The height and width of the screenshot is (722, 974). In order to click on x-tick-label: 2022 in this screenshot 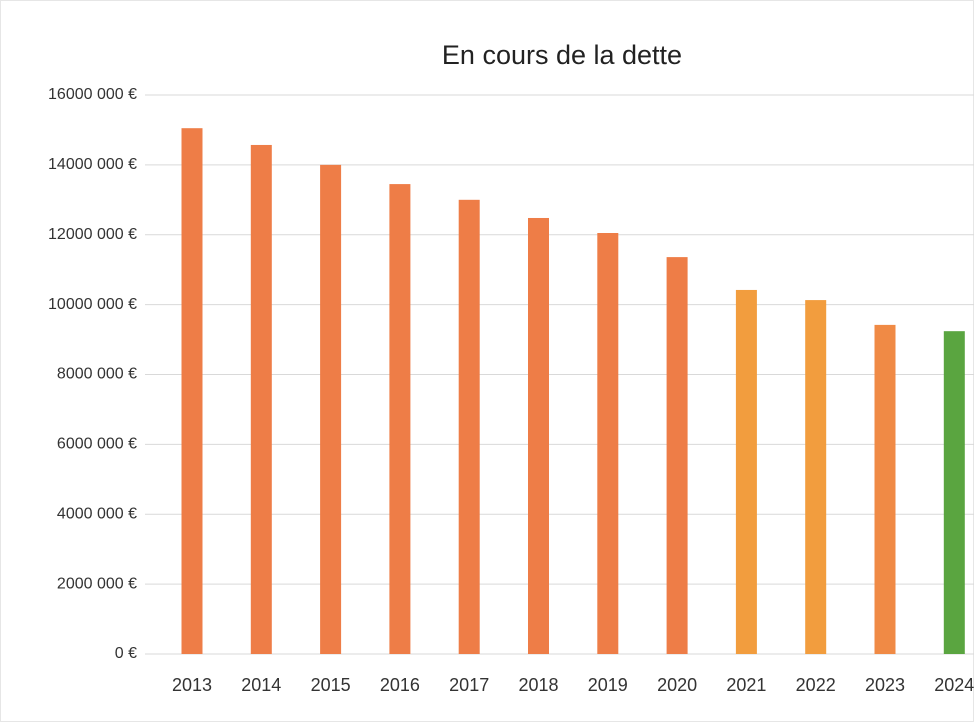, I will do `click(816, 685)`.